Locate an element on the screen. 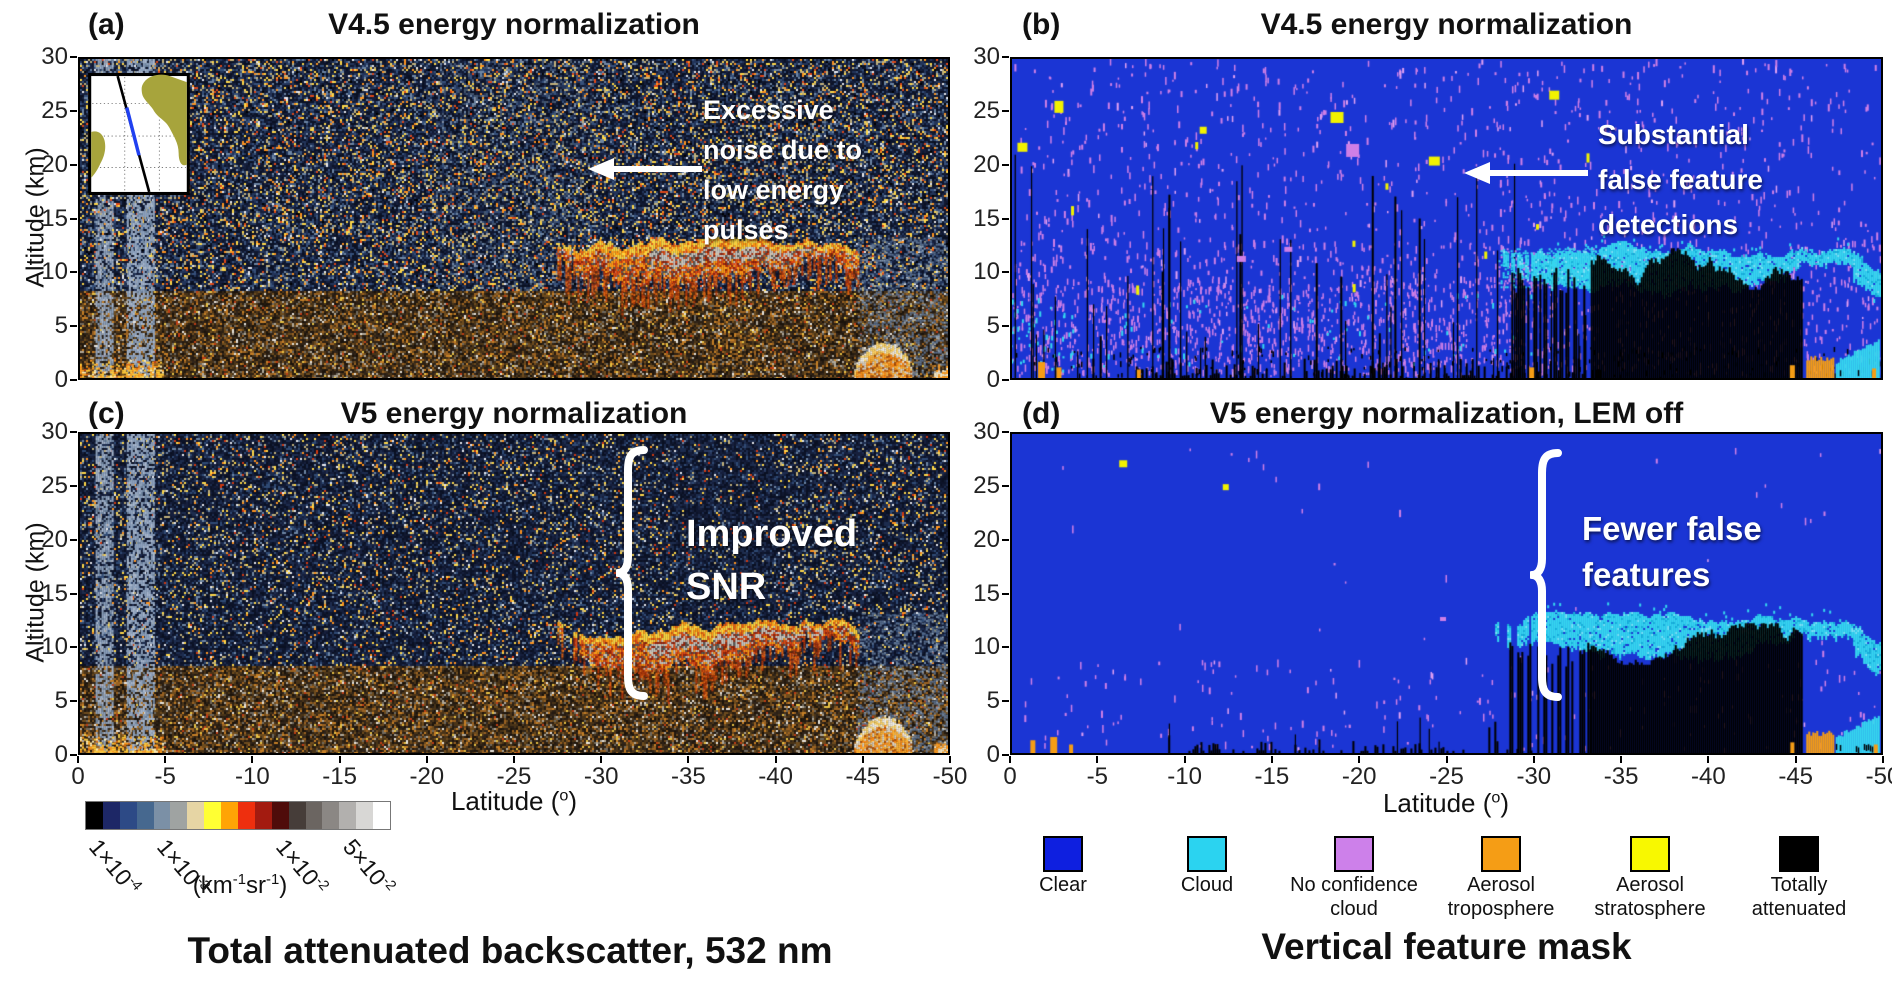 This screenshot has height=986, width=1892. legend-label-aerosol-stratosphere: Aerosol stratosphere is located at coordinates (1650, 897).